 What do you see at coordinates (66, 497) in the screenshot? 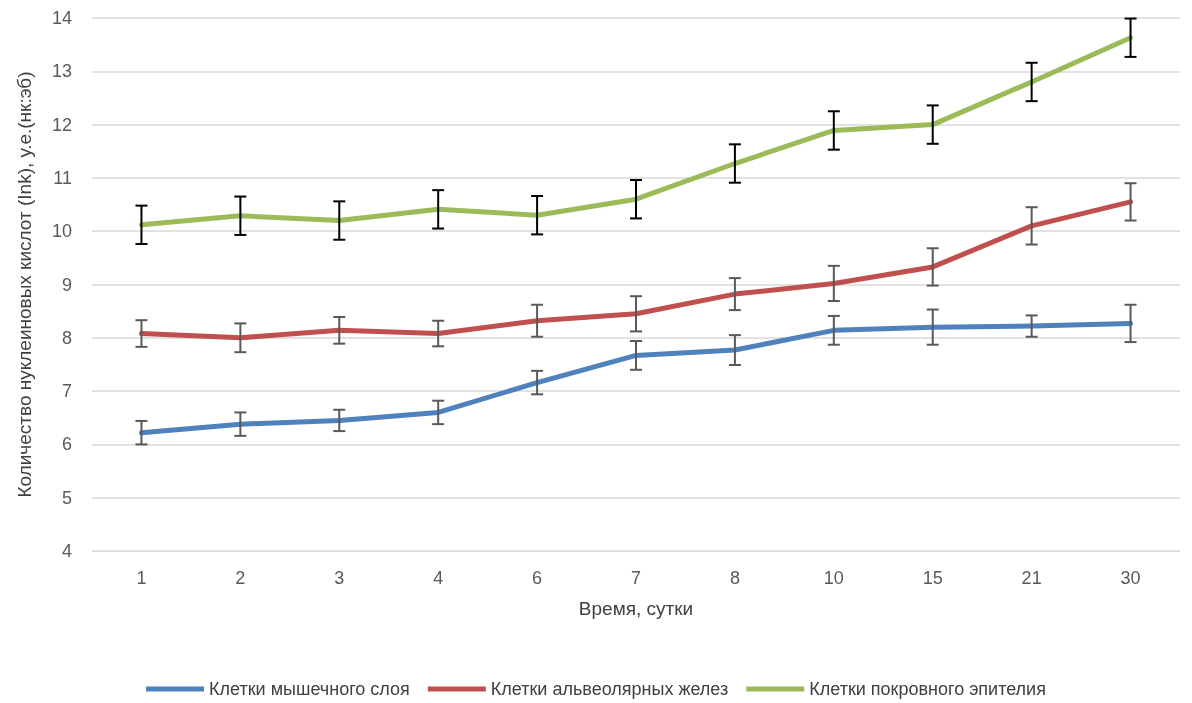
I see `y-tick-label: 5` at bounding box center [66, 497].